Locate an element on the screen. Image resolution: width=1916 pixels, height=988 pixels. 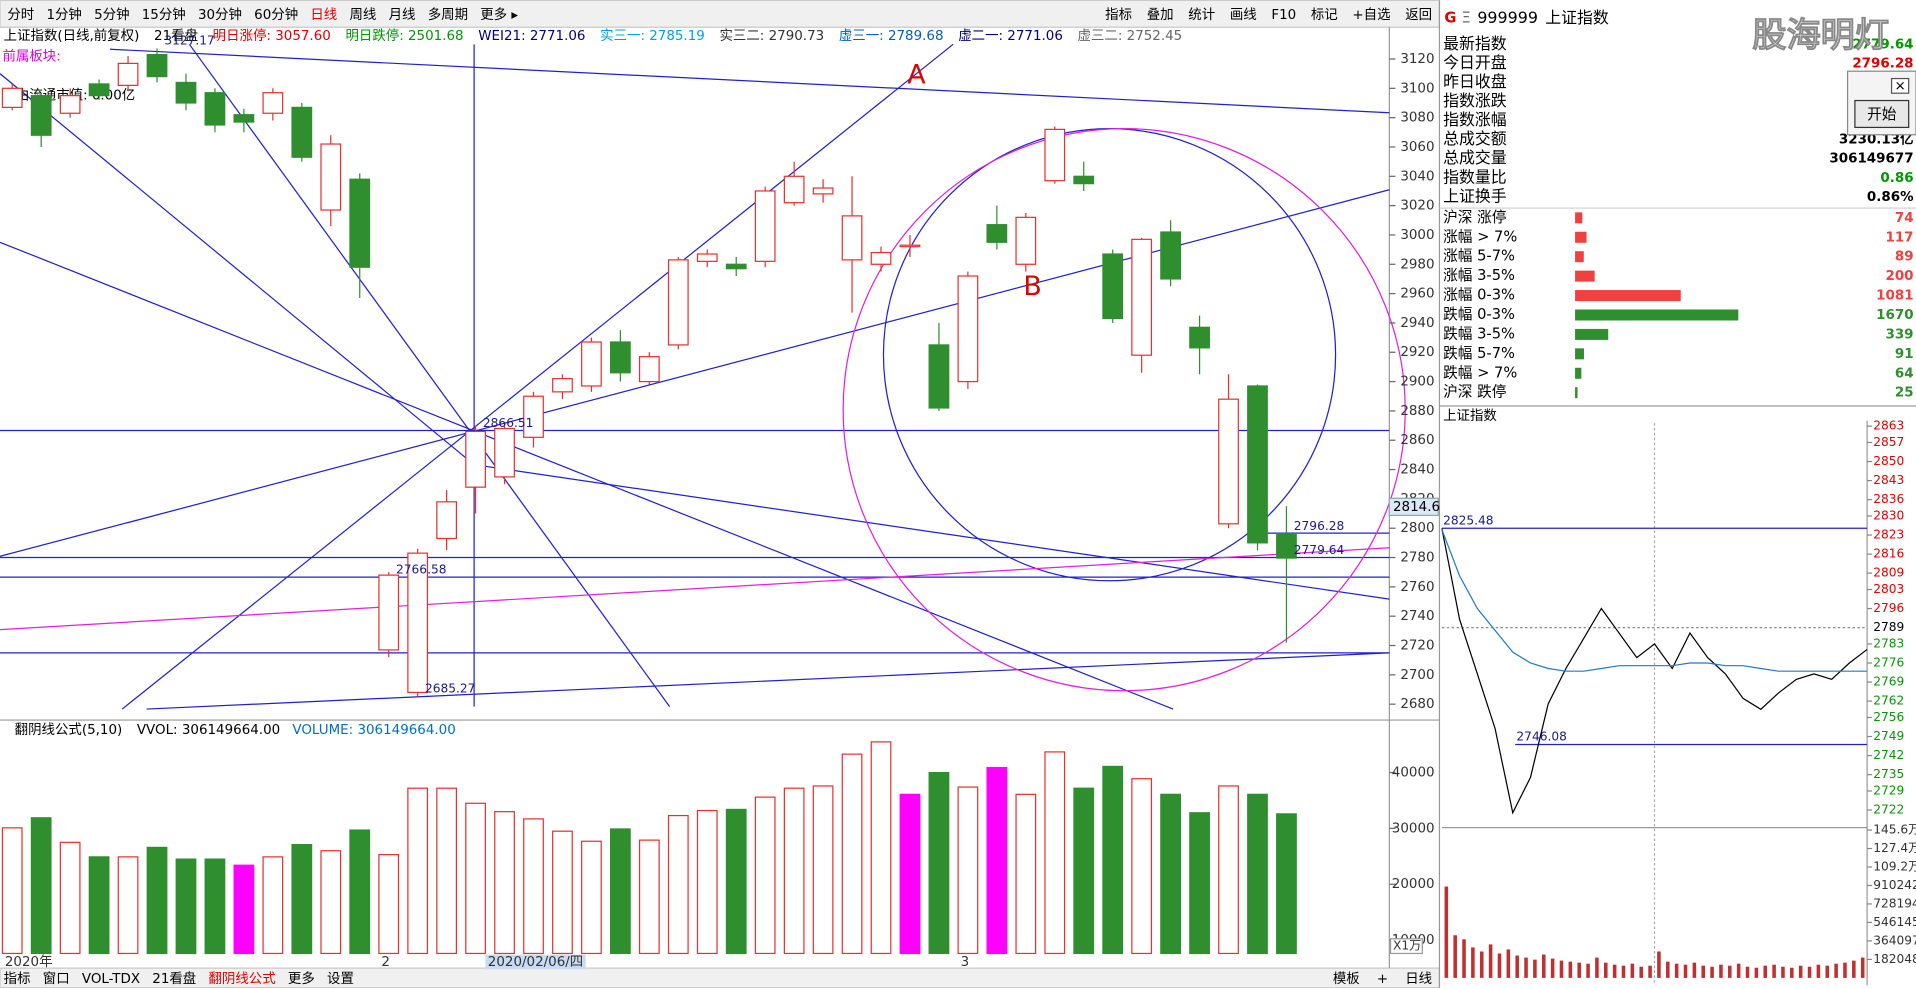
start-button is located at coordinates (1882, 114).